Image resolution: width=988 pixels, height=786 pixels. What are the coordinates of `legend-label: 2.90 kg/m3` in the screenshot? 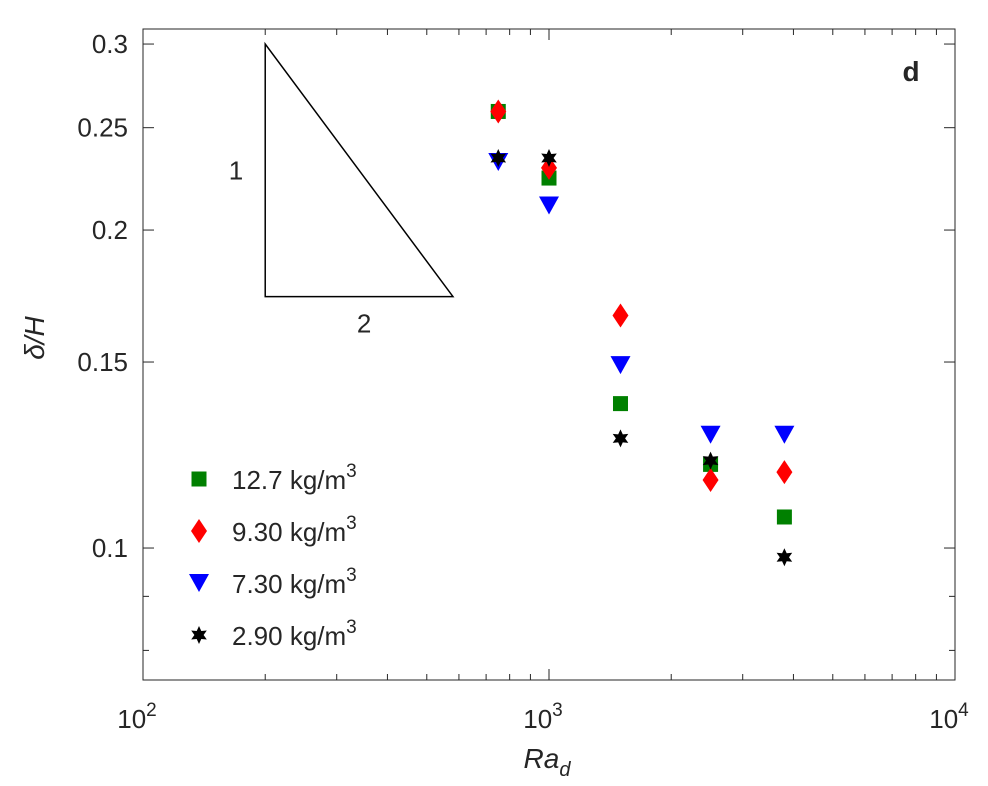 It's located at (294, 634).